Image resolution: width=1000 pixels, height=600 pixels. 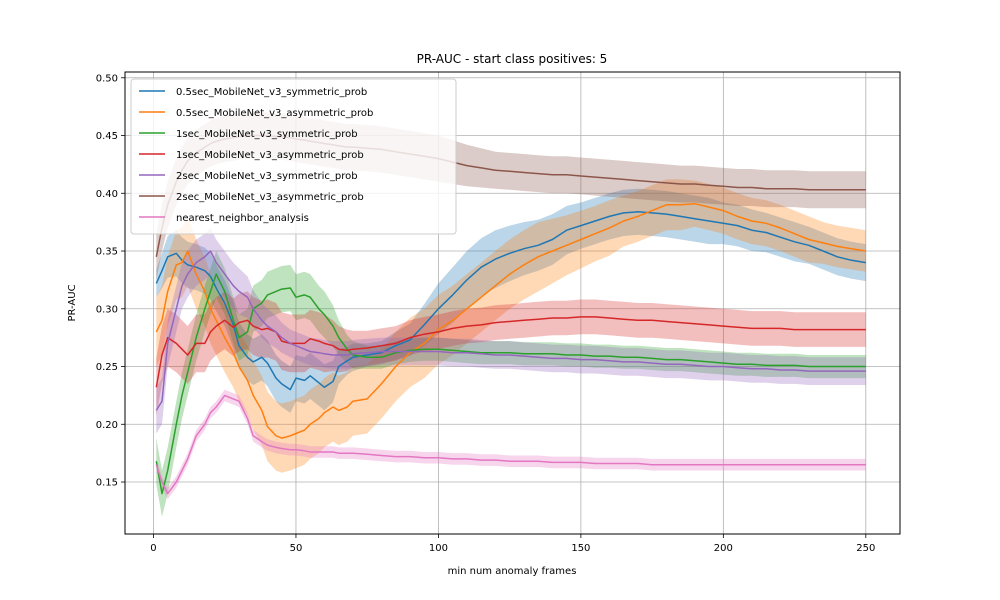 I want to click on y-tick-label: 0.40, so click(x=107, y=194).